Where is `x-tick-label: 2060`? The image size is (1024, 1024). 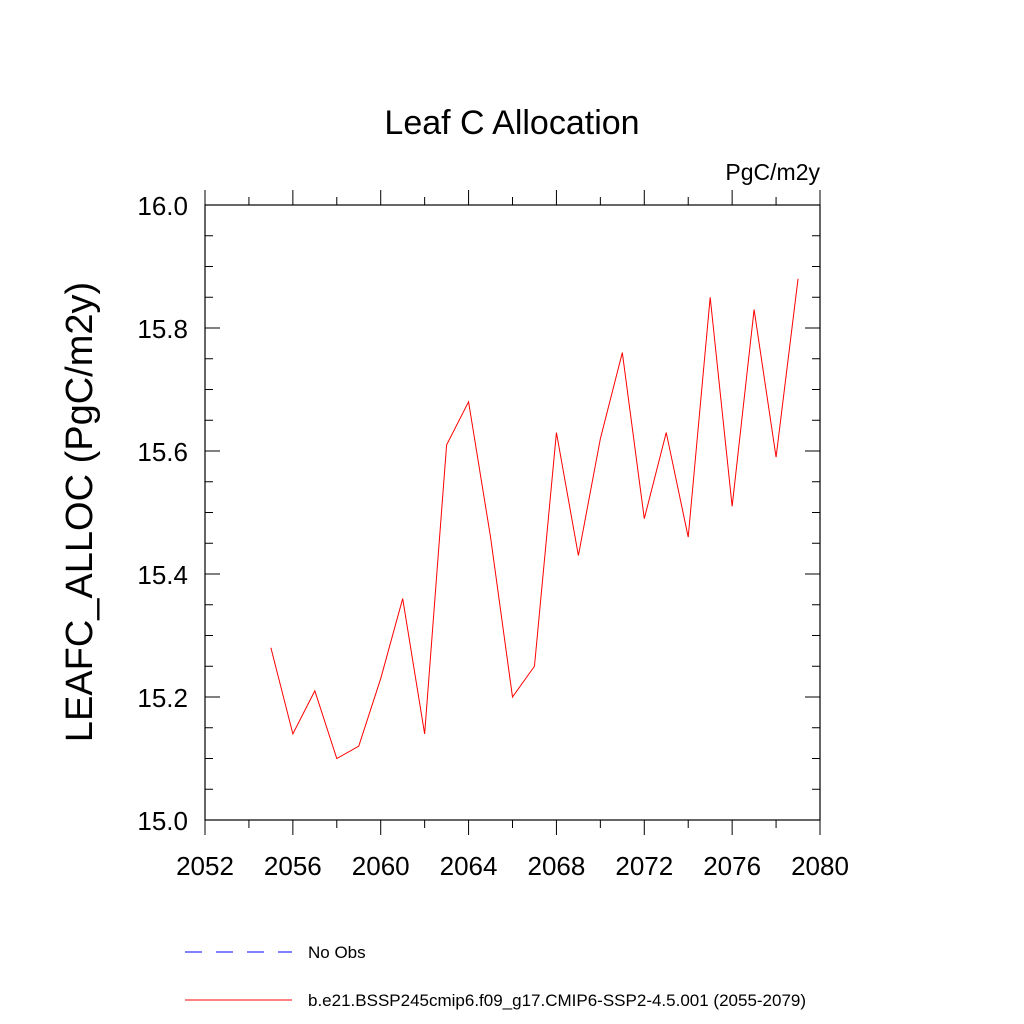 x-tick-label: 2060 is located at coordinates (381, 866).